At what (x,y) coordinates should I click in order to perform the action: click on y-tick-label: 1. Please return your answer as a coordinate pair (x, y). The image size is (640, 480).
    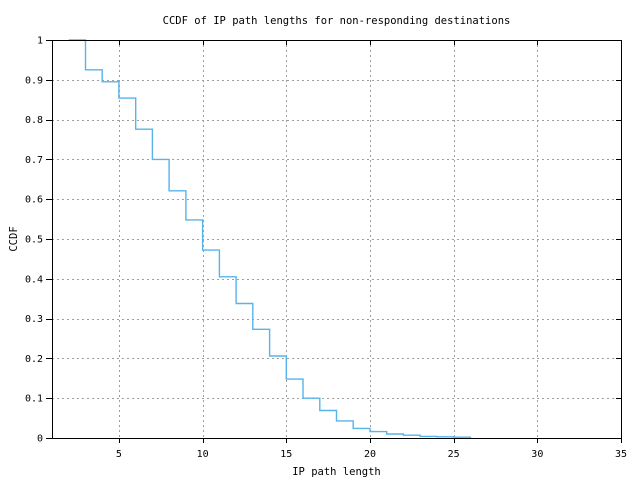
    Looking at the image, I should click on (40, 41).